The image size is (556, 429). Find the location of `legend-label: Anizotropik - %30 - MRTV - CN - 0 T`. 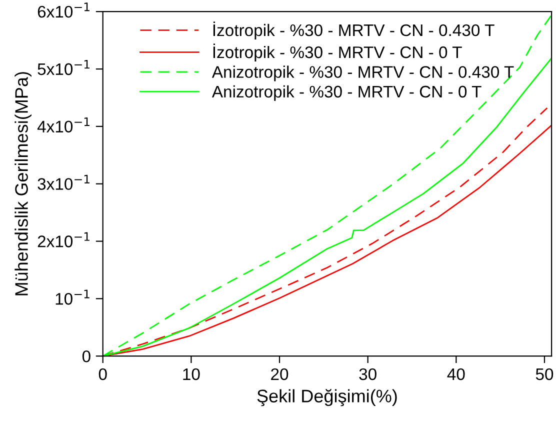

legend-label: Anizotropik - %30 - MRTV - CN - 0 T is located at coordinates (347, 93).